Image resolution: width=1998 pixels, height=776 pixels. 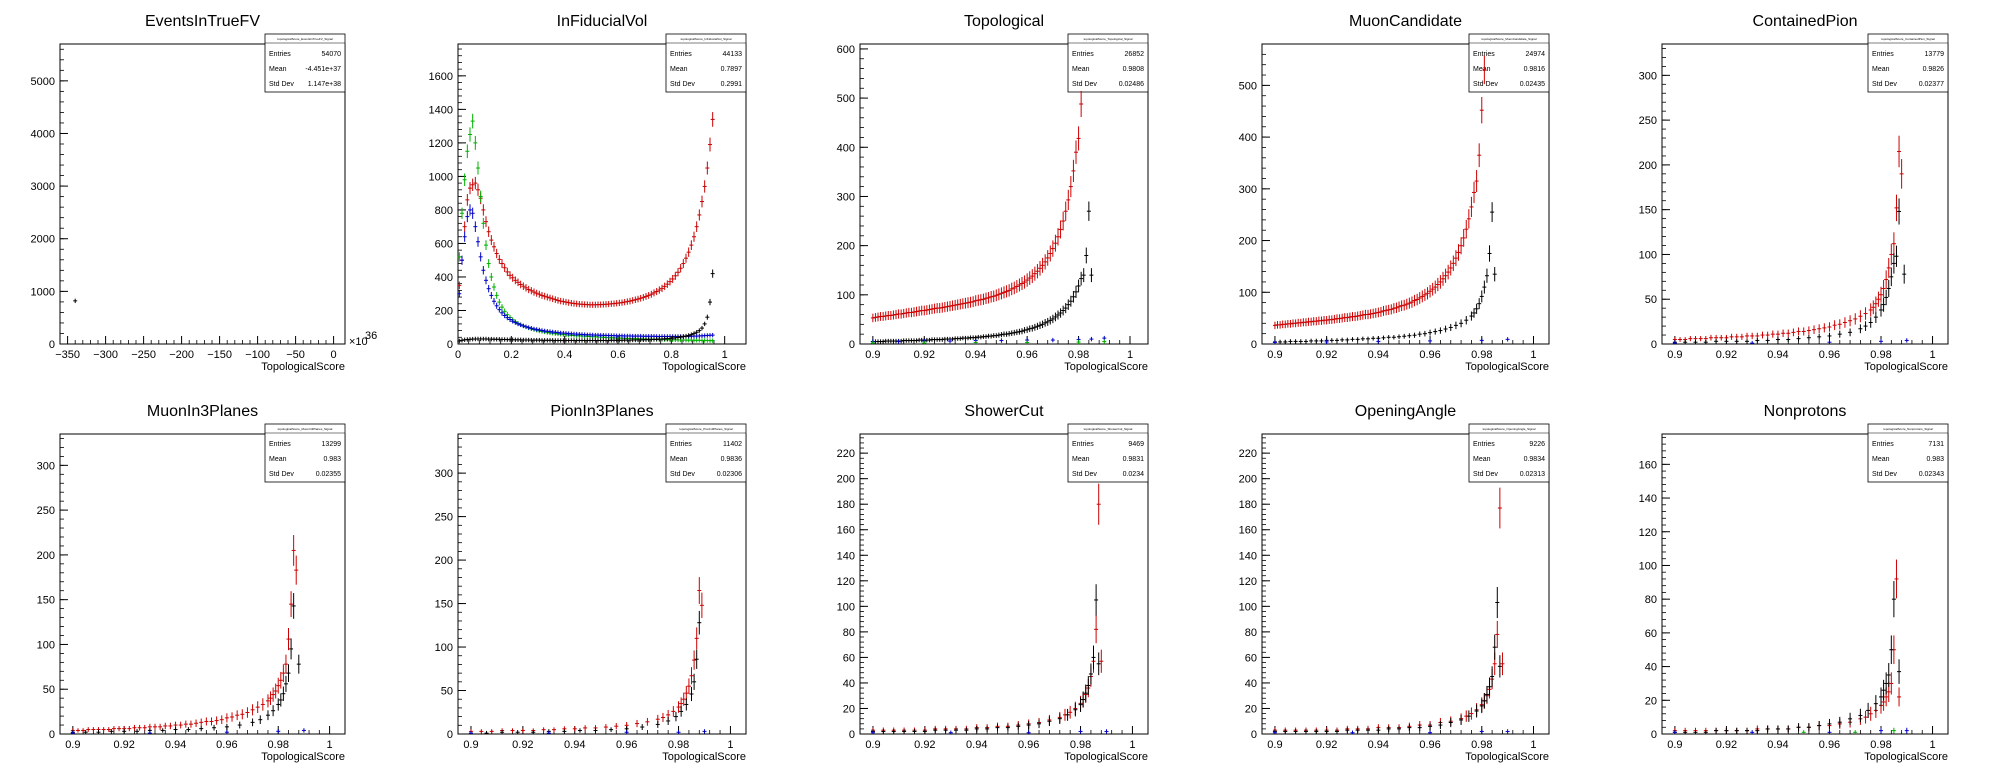 What do you see at coordinates (444, 211) in the screenshot?
I see `y-tick-label: 800` at bounding box center [444, 211].